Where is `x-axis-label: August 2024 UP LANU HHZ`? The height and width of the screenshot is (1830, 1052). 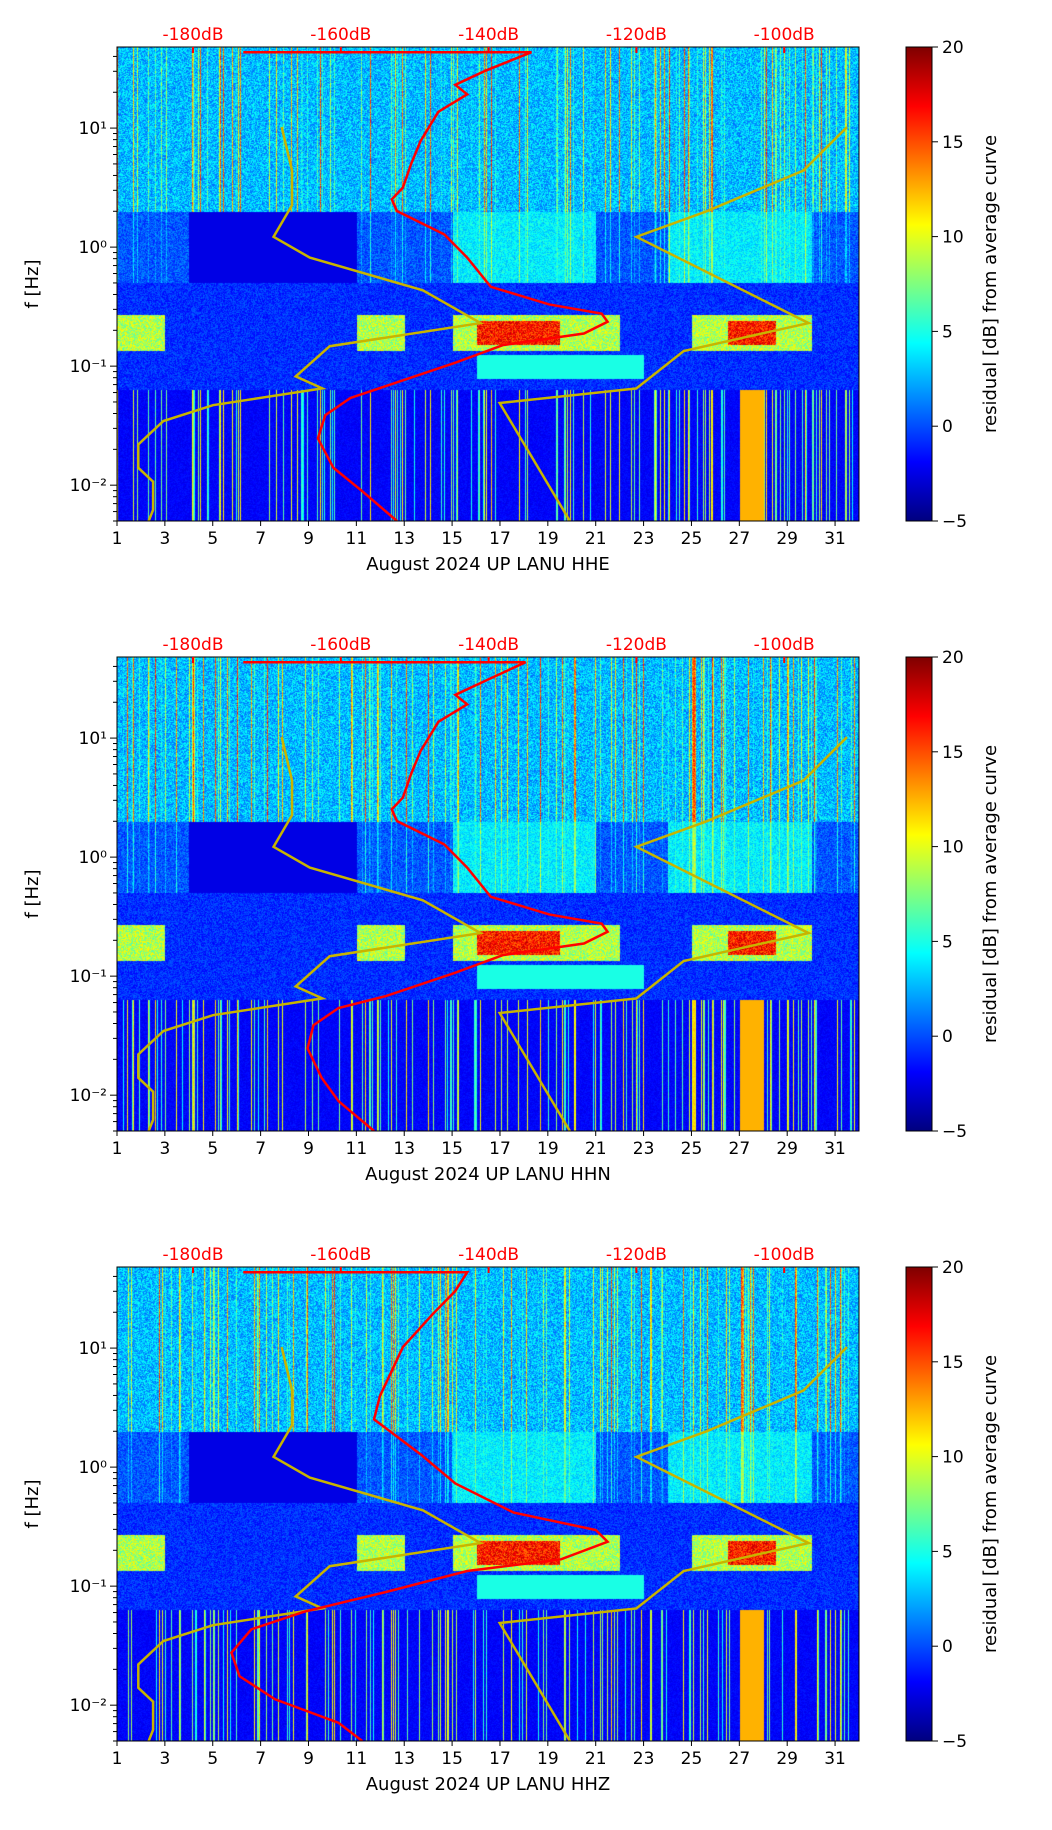 x-axis-label: August 2024 UP LANU HHZ is located at coordinates (488, 1784).